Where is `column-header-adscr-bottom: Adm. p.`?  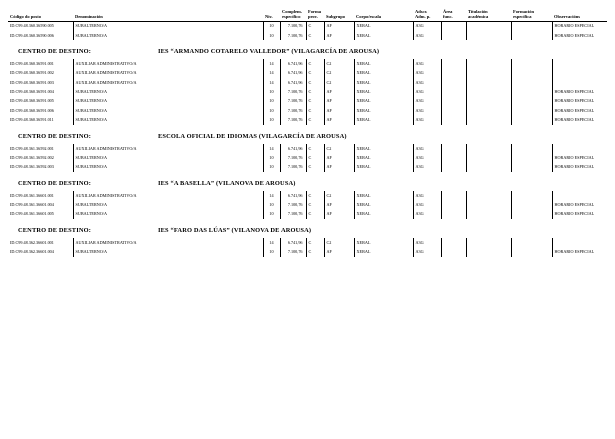
column-header-adscr-bottom: Adm. p. is located at coordinates (423, 17).